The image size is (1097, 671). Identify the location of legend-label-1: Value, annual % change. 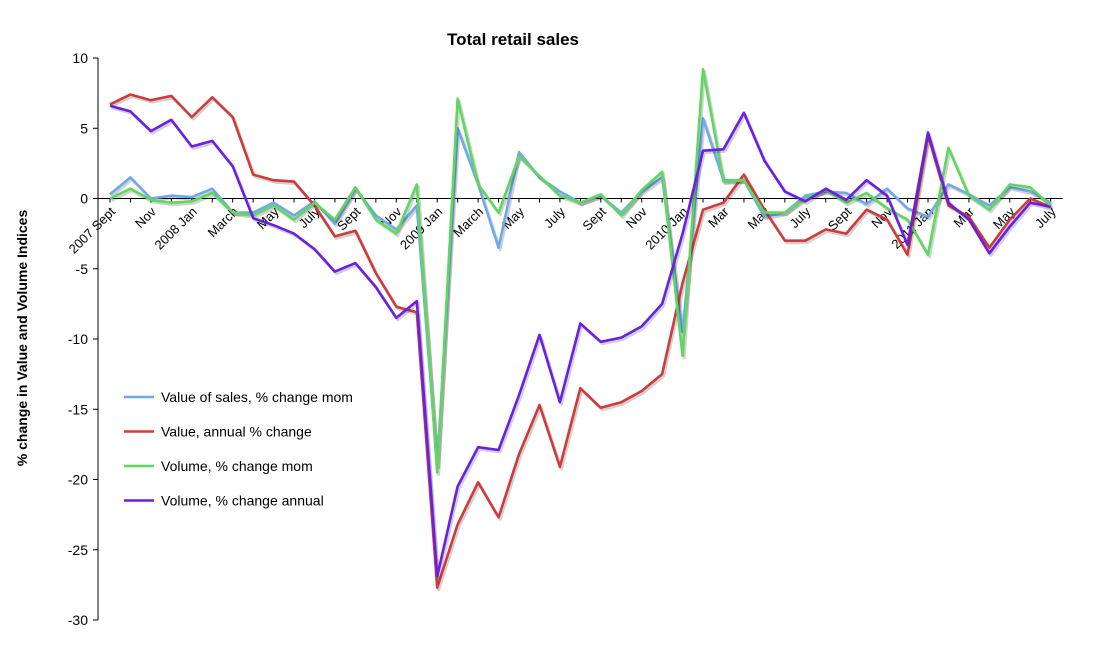
(236, 432).